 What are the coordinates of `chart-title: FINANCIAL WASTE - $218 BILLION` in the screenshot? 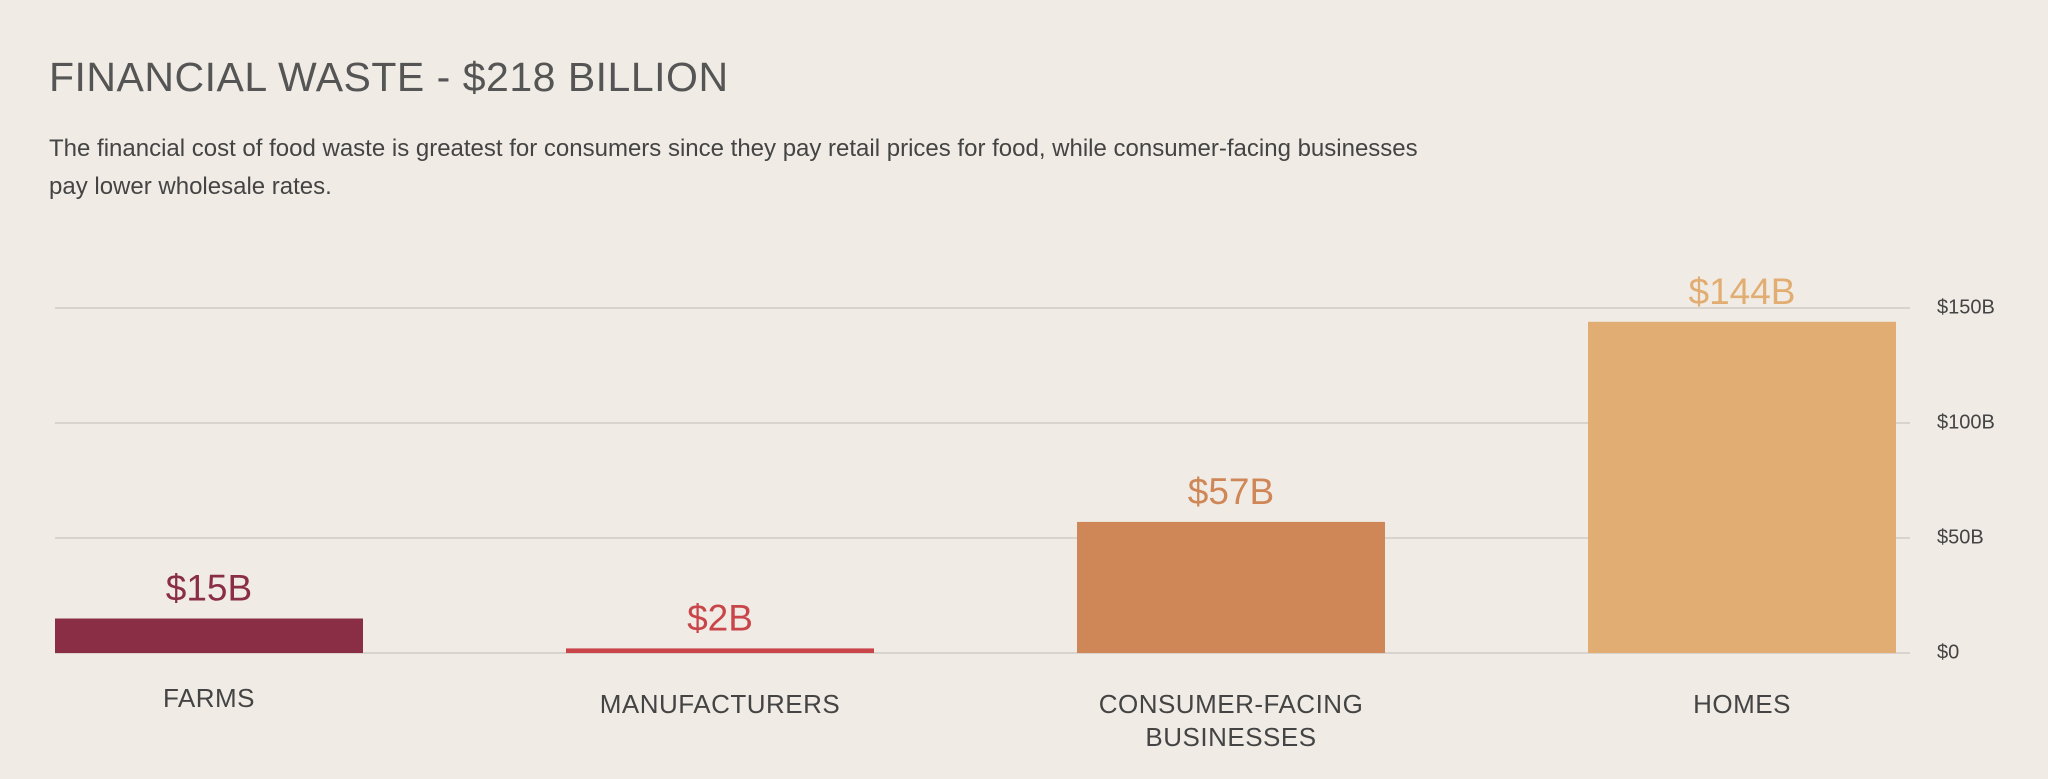 It's located at (389, 77).